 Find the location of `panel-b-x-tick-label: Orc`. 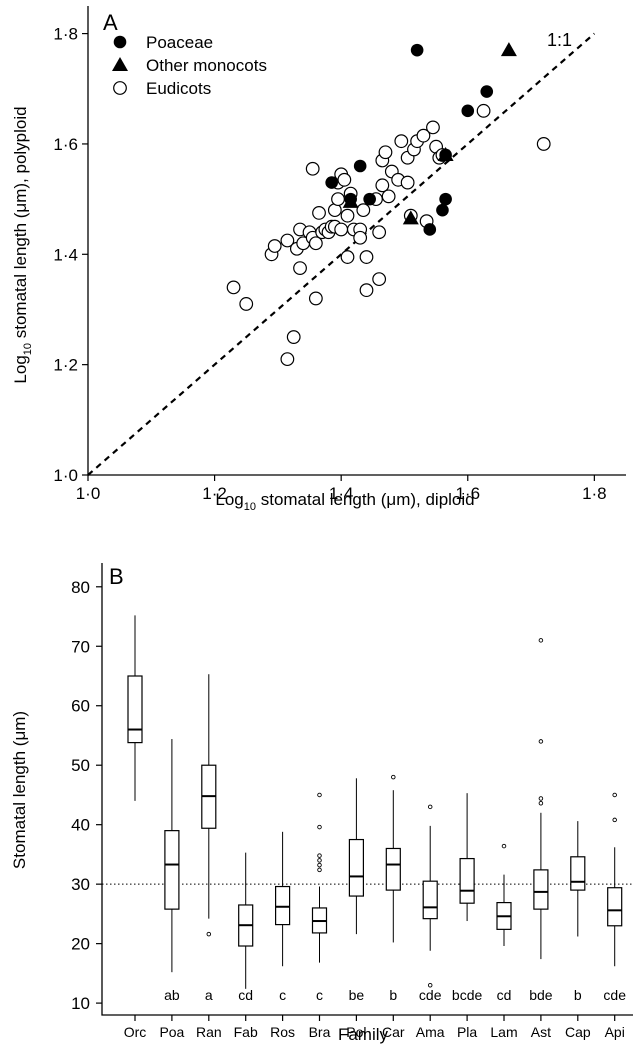

panel-b-x-tick-label: Orc is located at coordinates (135, 1032).